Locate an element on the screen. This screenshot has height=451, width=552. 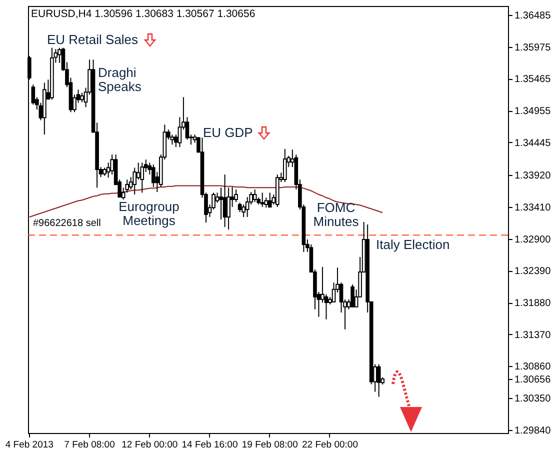
y-tick-label: 1.36485 is located at coordinates (533, 16).